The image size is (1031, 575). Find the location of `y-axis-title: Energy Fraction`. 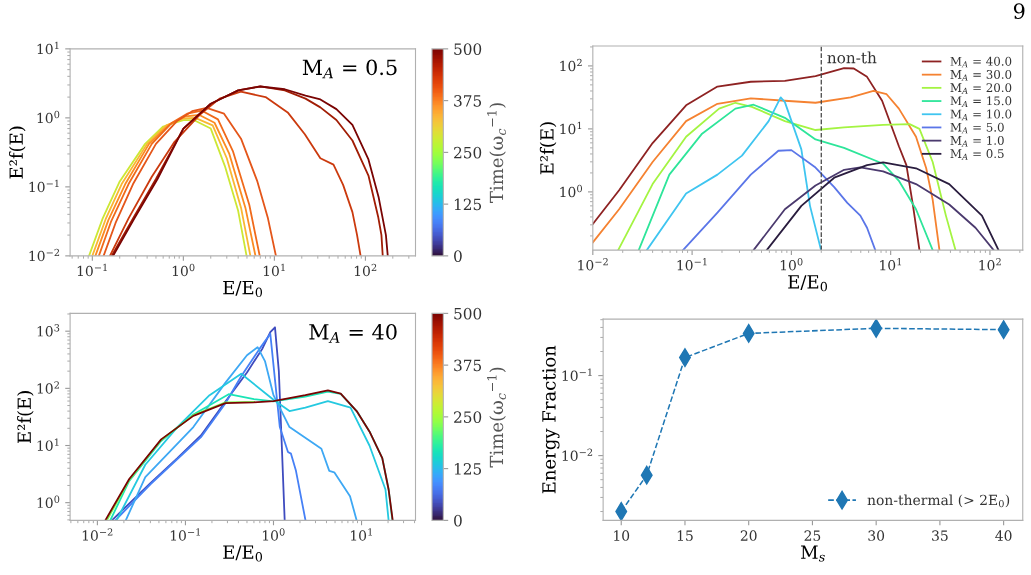

y-axis-title: Energy Fraction is located at coordinates (551, 419).